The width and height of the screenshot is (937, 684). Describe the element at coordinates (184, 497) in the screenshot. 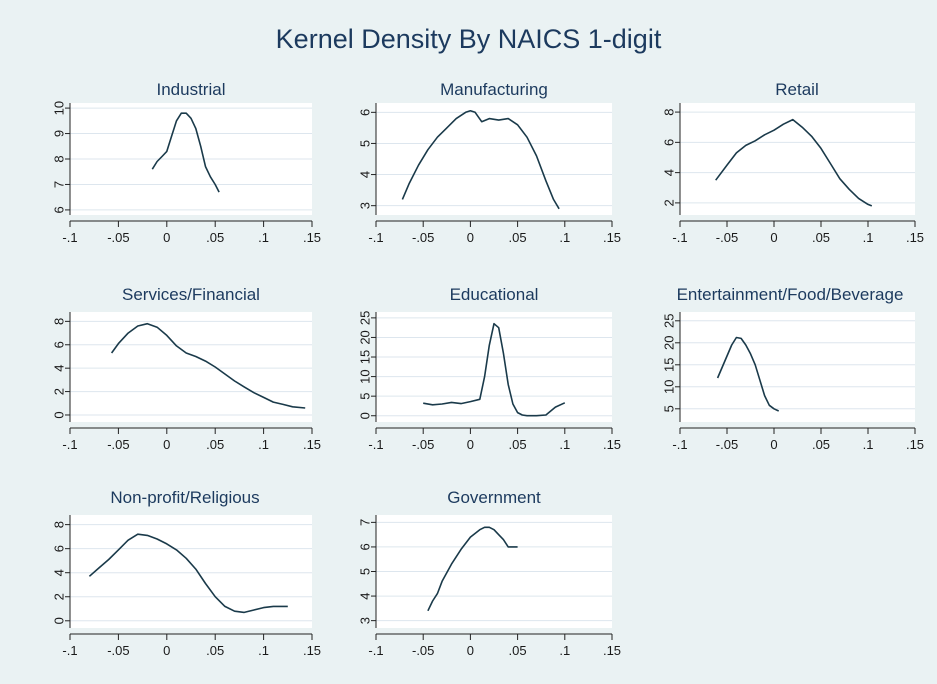

I see `panel-7-title: Non-profit/Religious` at that location.